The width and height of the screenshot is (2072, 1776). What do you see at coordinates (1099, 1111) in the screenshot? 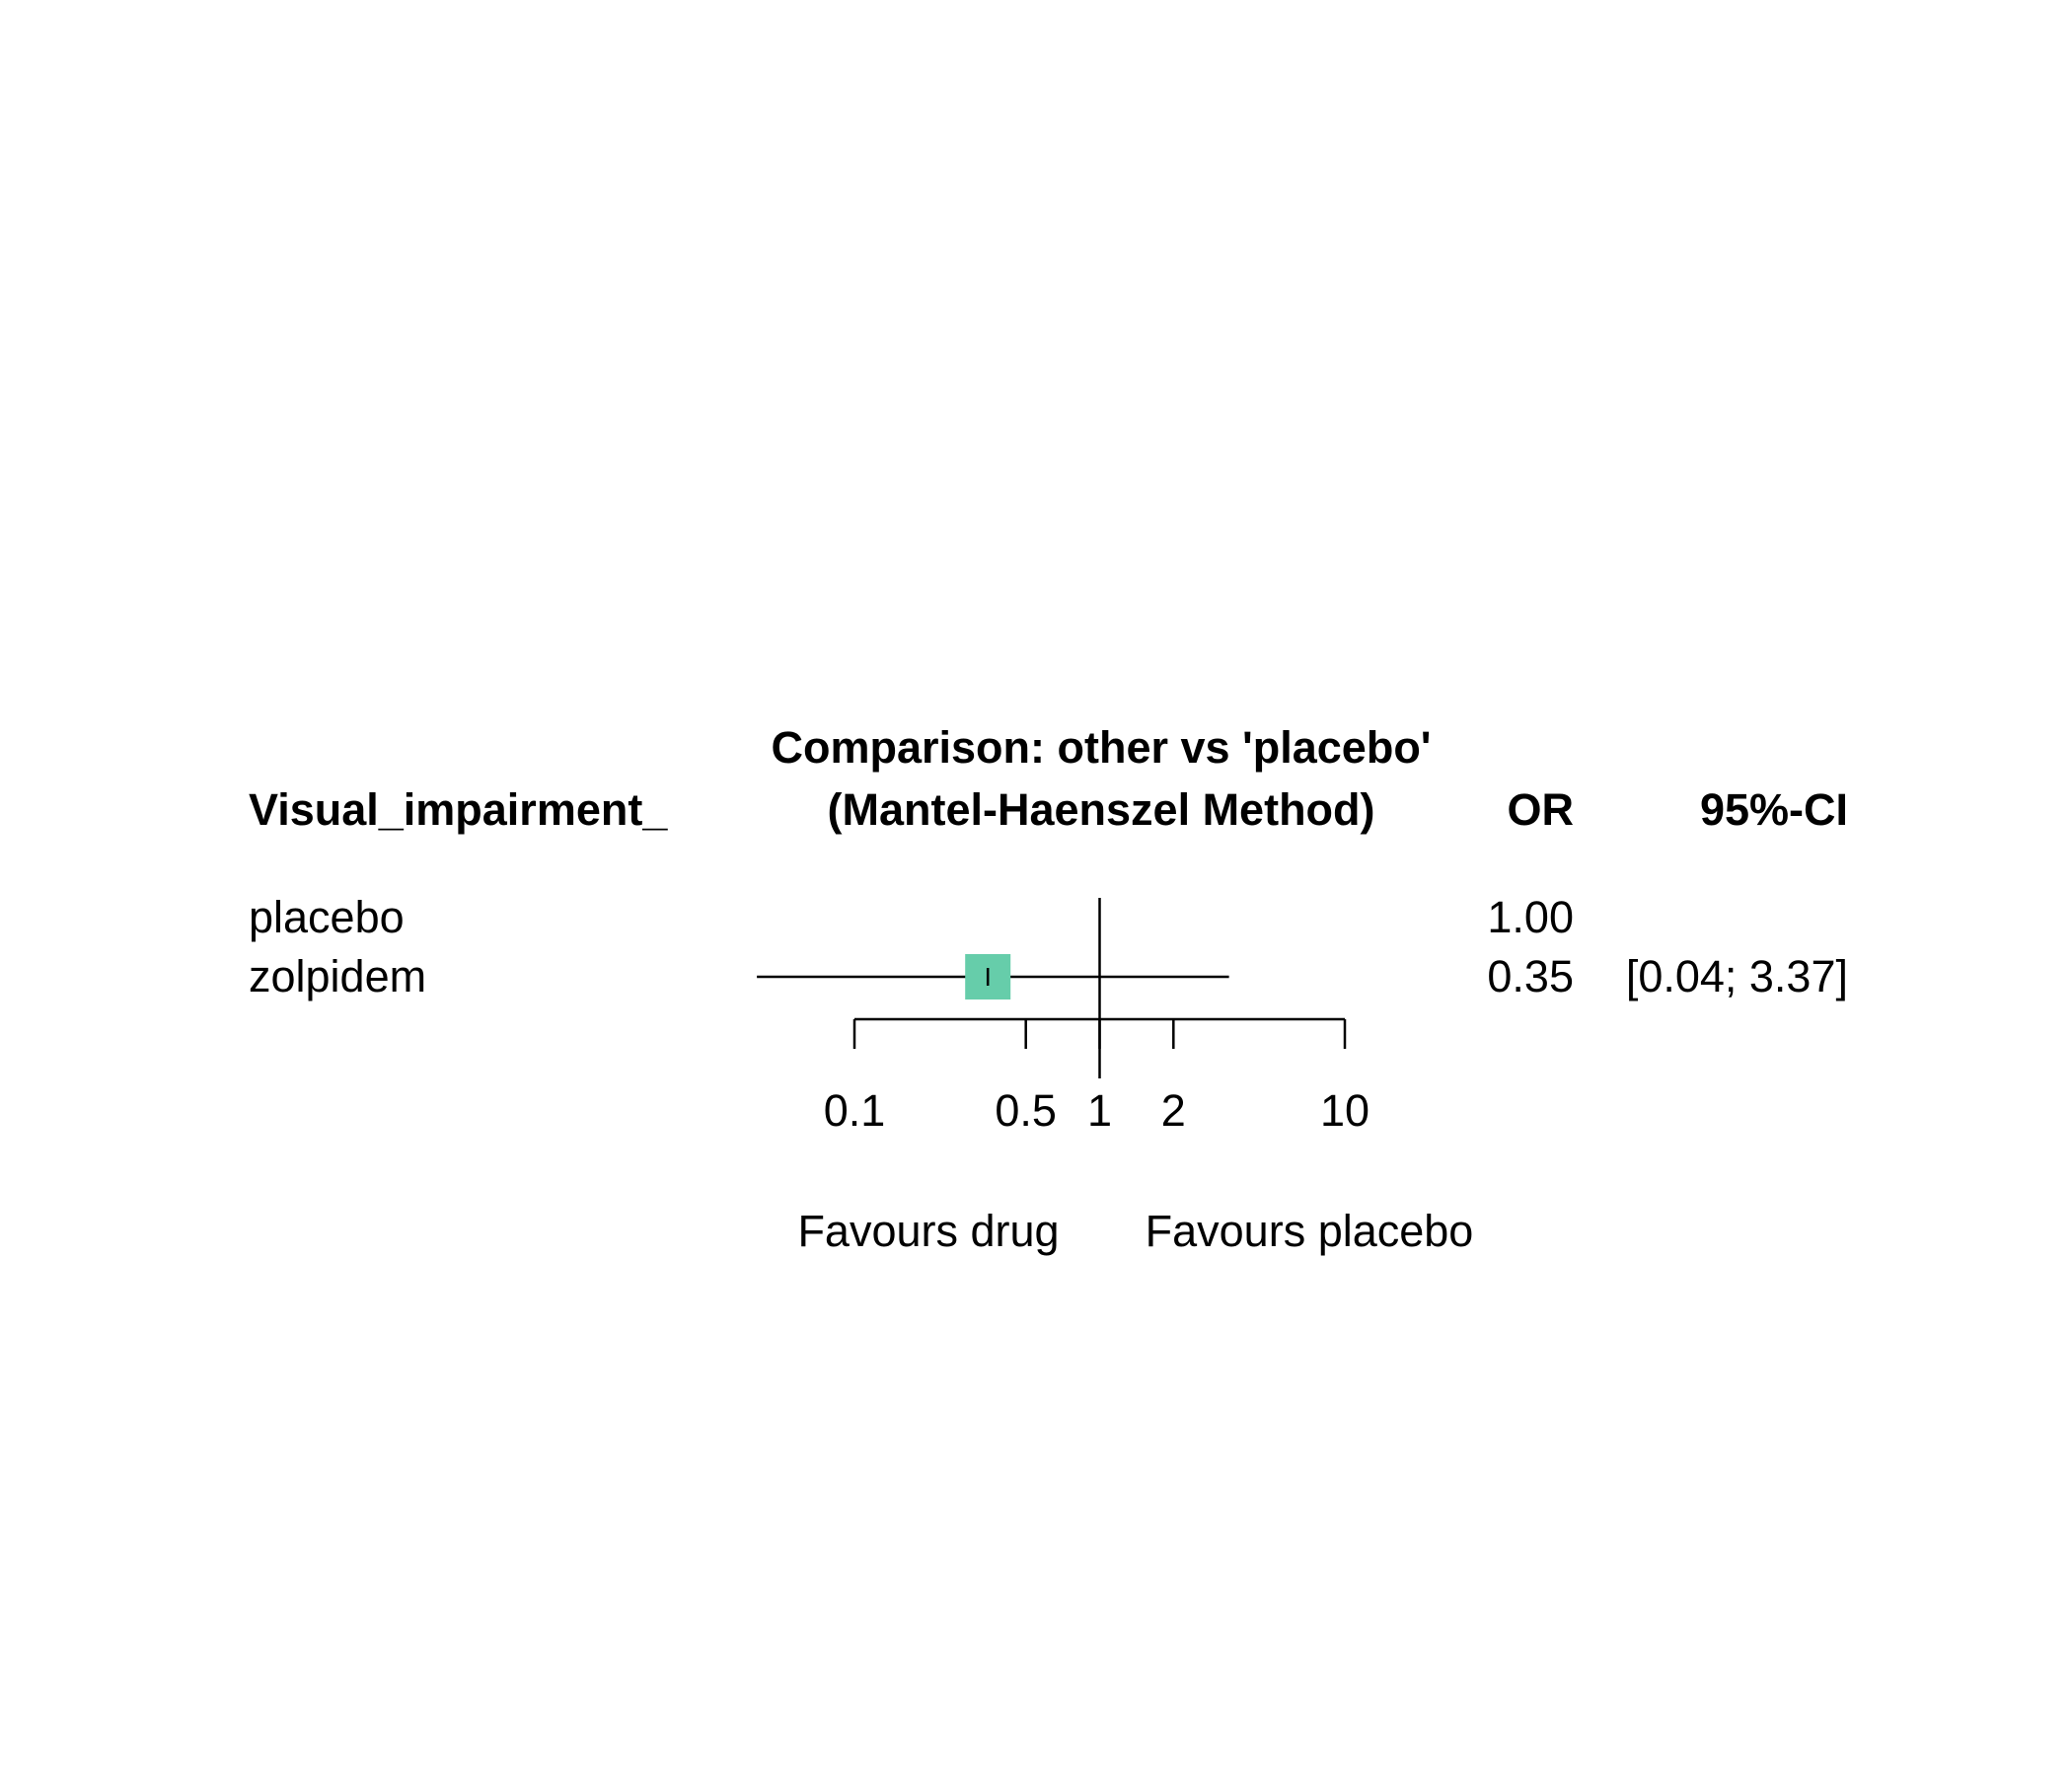
I see `x-tick-label-1: 1` at bounding box center [1099, 1111].